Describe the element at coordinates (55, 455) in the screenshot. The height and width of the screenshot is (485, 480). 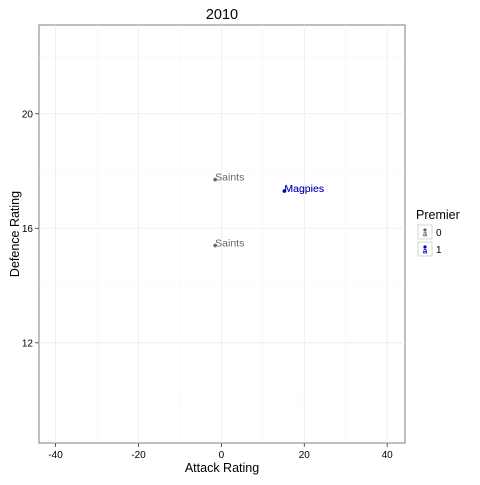
I see `x-tick-label: -40` at that location.